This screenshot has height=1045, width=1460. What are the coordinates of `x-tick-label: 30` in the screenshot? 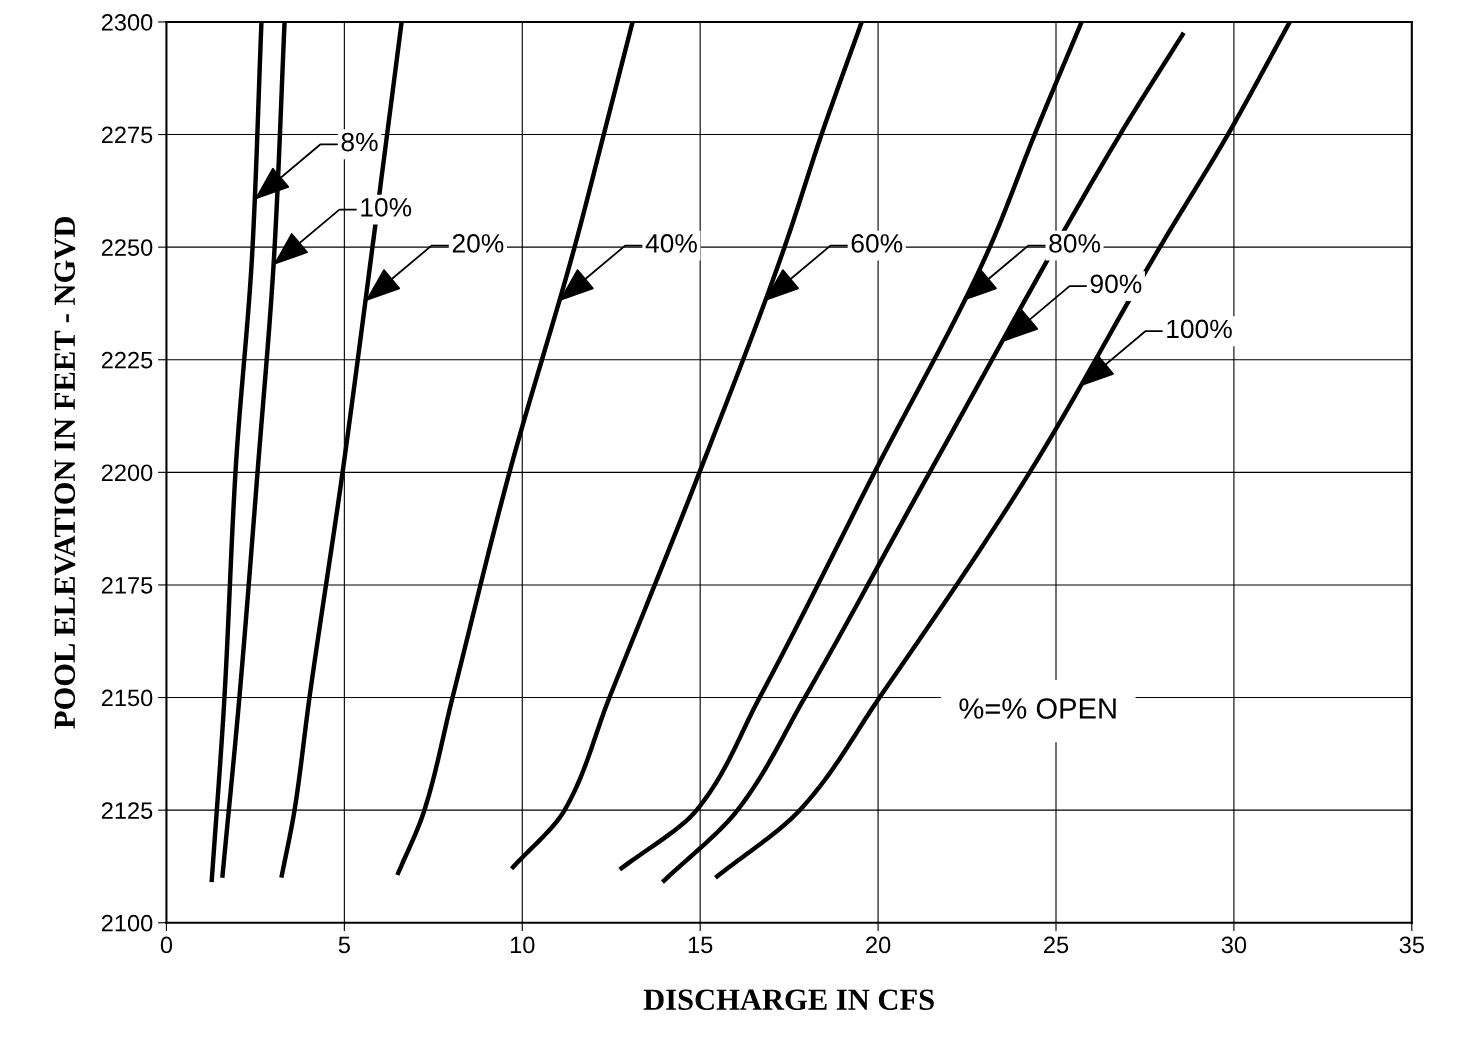 It's located at (1234, 945).